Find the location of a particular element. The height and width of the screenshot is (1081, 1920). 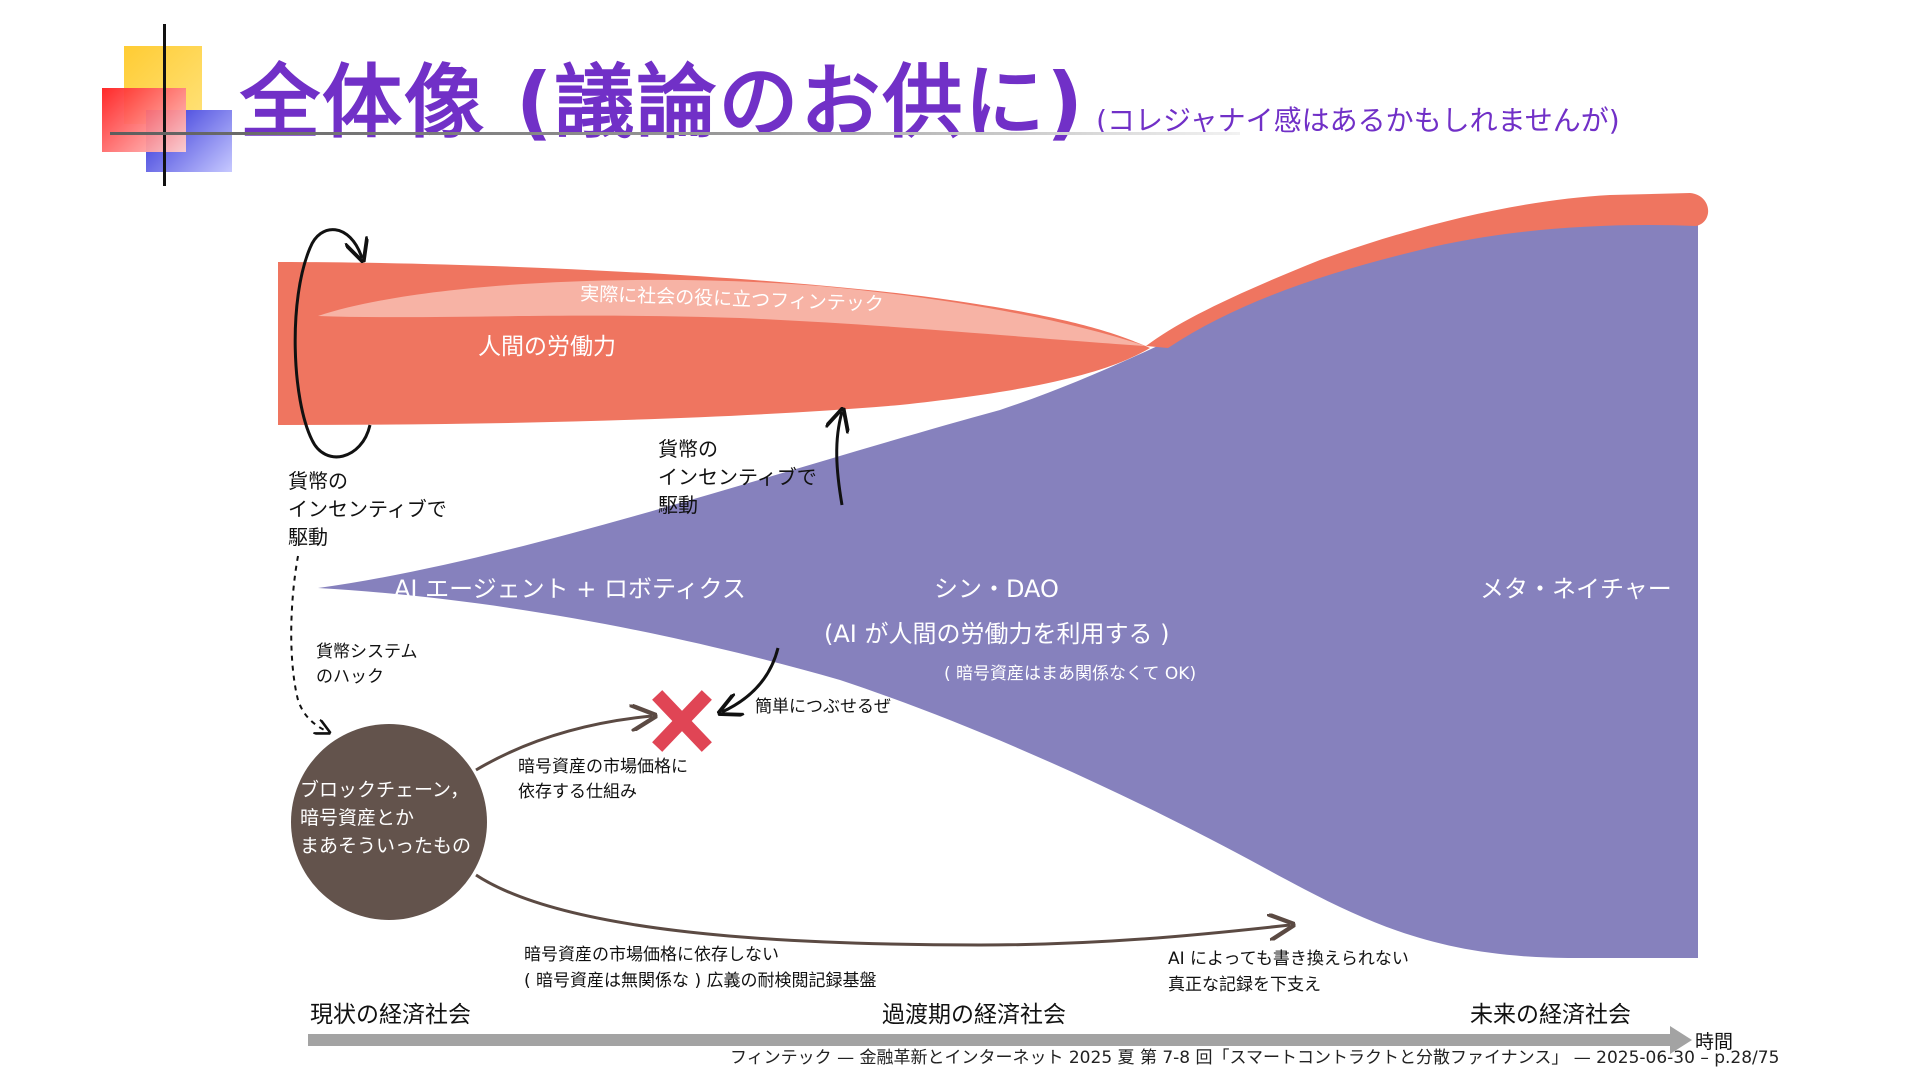

hack-line: 貨幣システム is located at coordinates (367, 652).